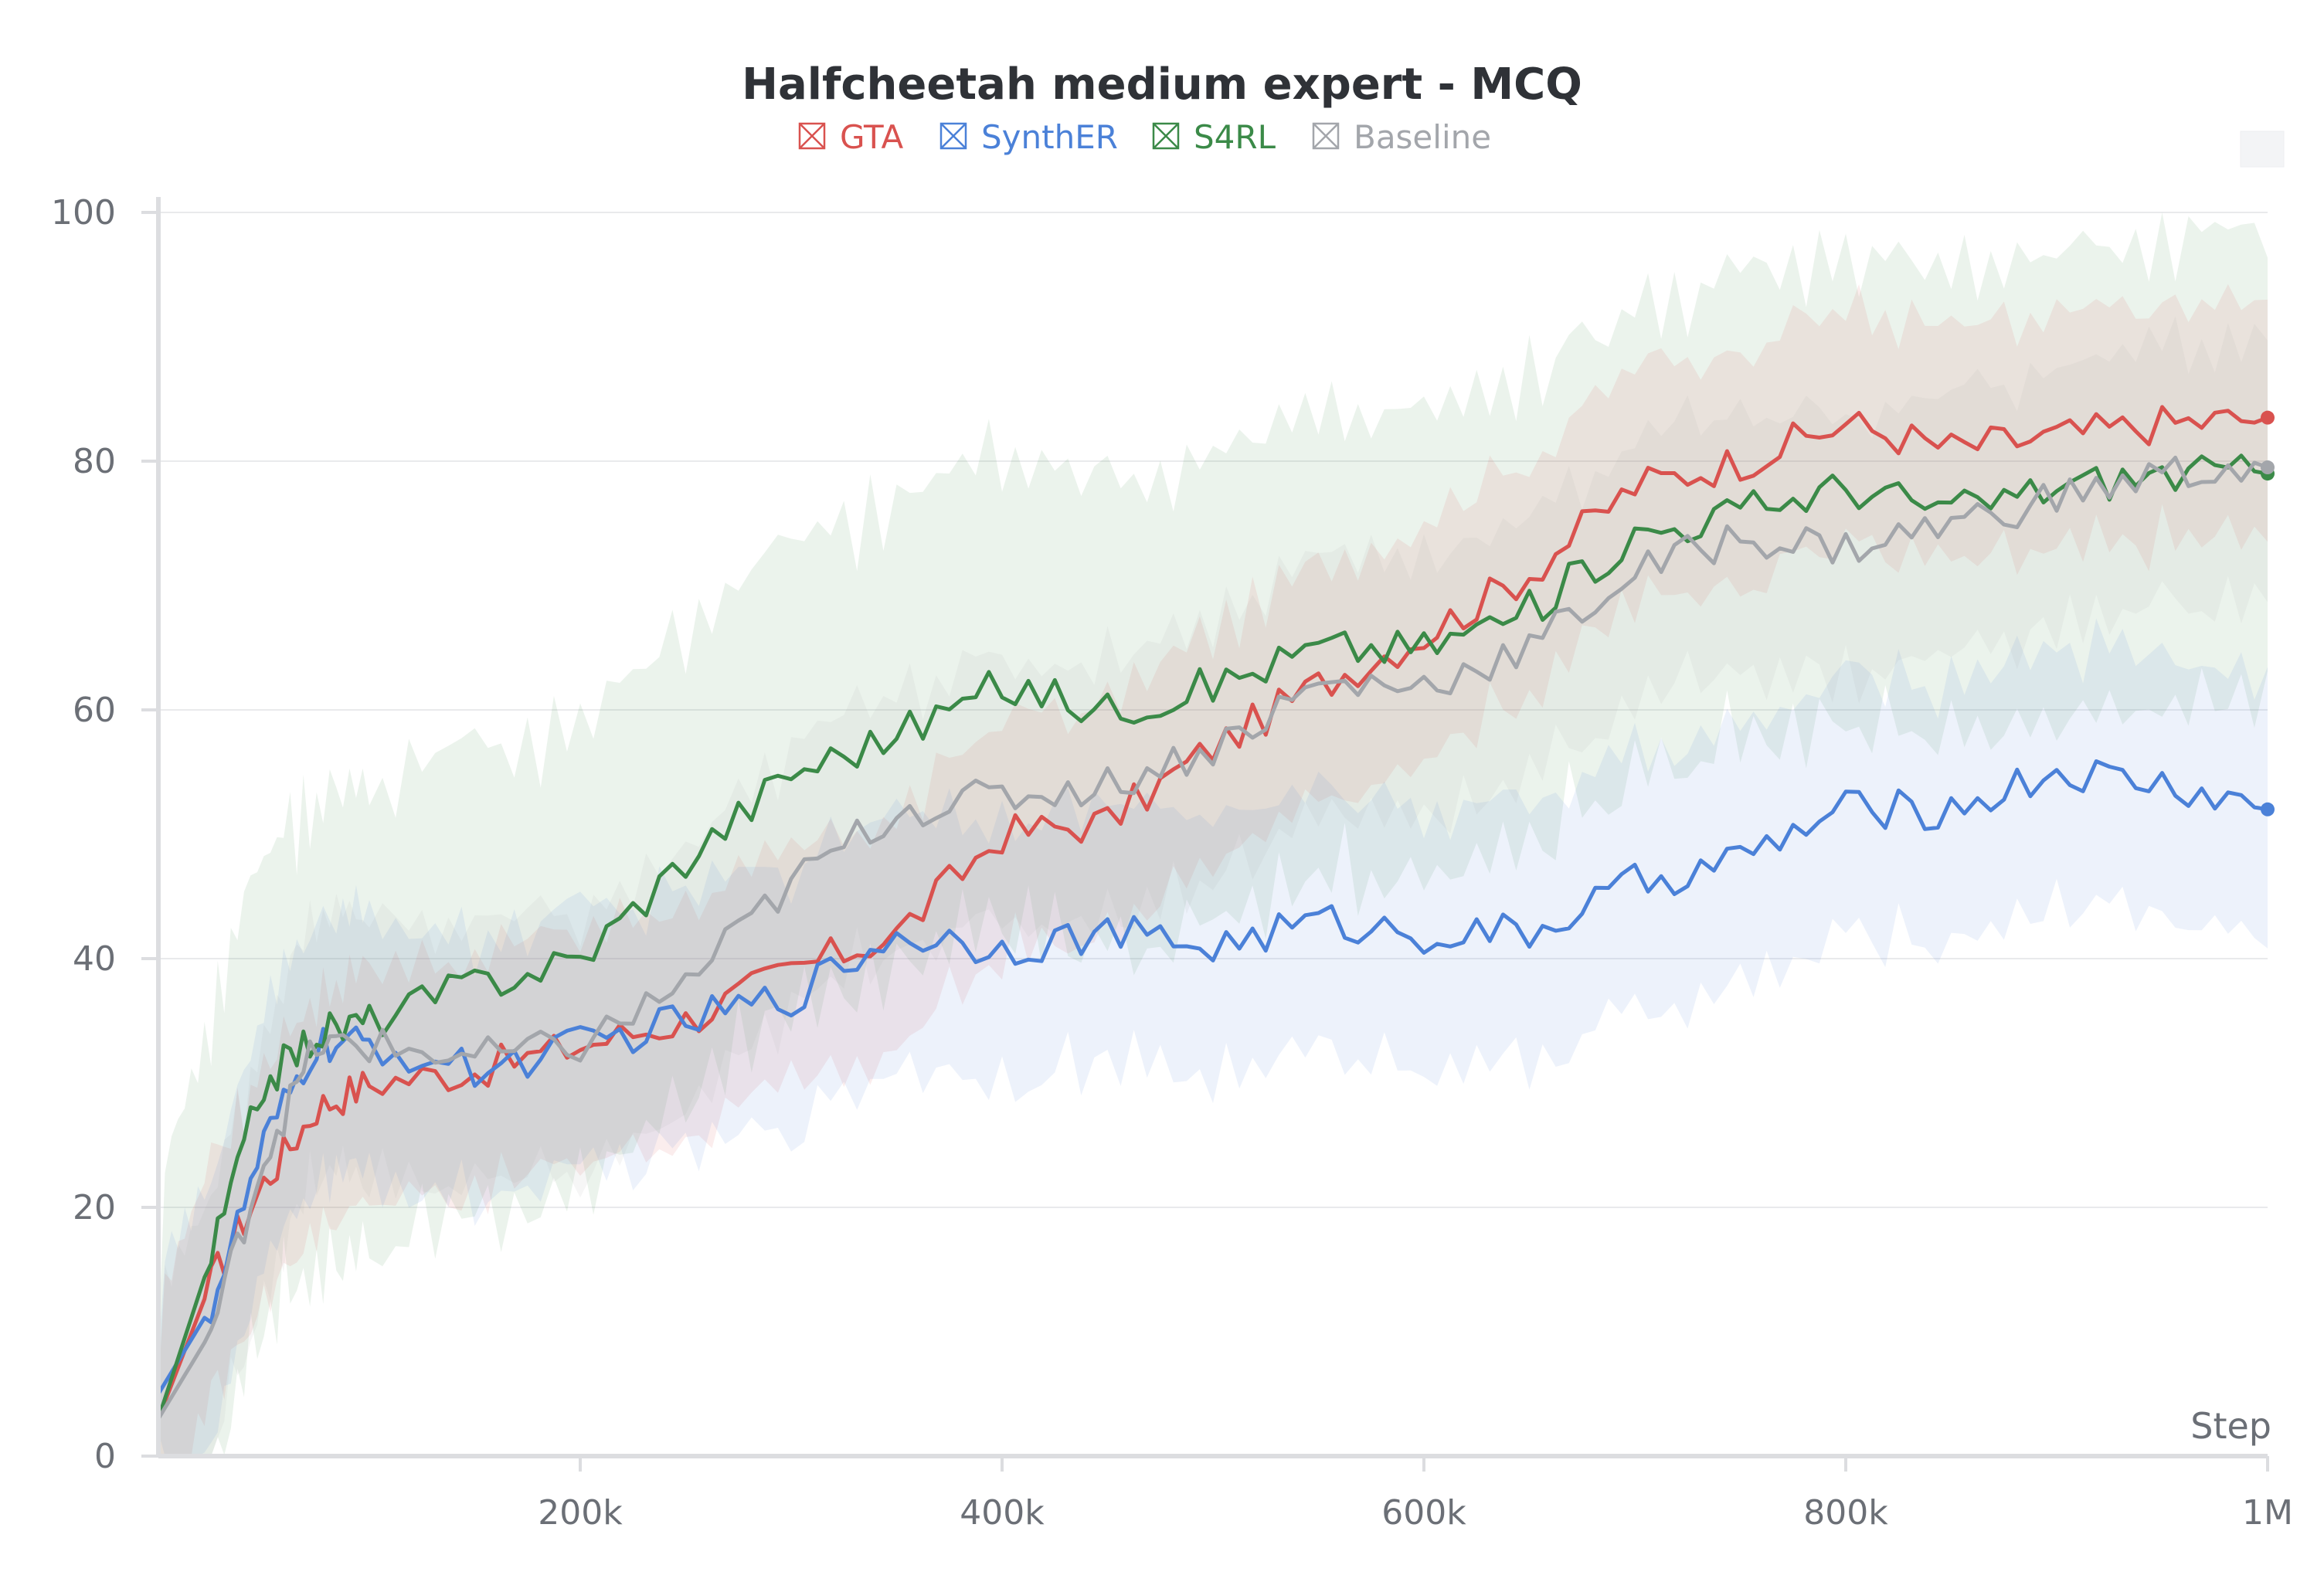 This screenshot has width=2324, height=1582. Describe the element at coordinates (94, 959) in the screenshot. I see `y-tick-label: 40` at that location.